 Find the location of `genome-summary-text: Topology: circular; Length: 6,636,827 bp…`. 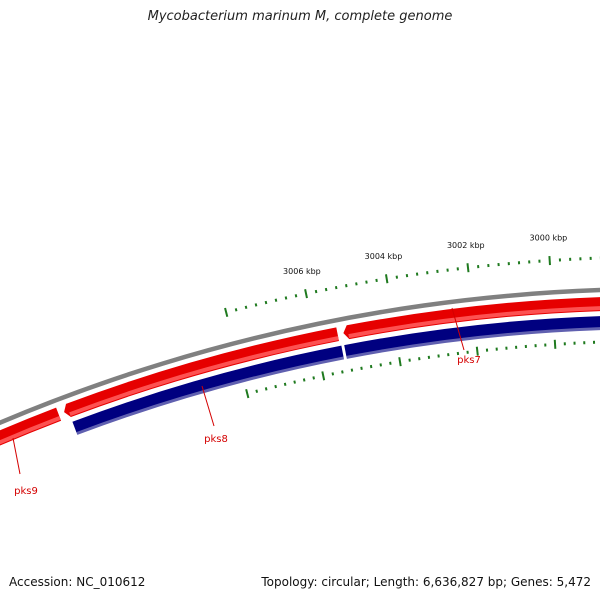

genome-summary-text: Topology: circular; Length: 6,636,827 bp… is located at coordinates (426, 582).